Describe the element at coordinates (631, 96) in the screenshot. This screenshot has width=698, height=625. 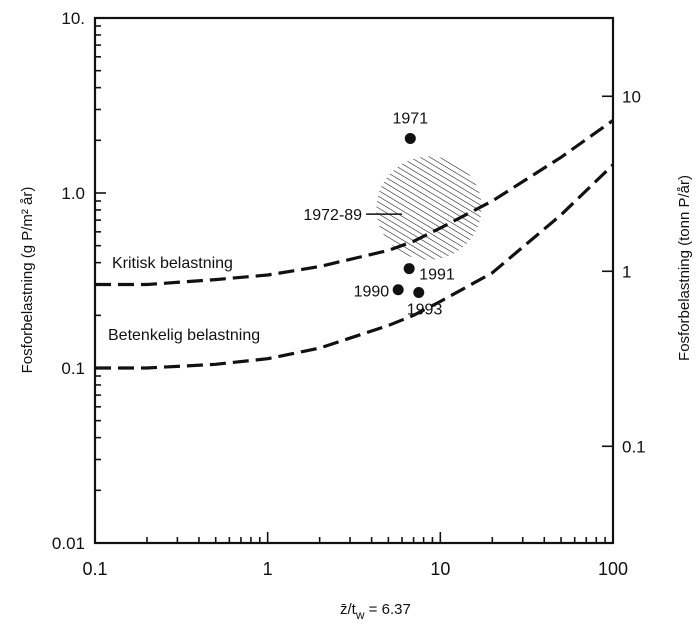
I see `y2-tick-label: 10` at that location.